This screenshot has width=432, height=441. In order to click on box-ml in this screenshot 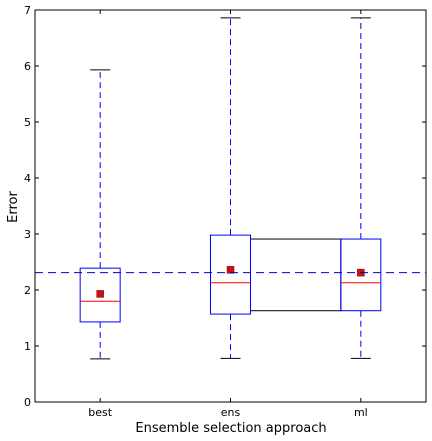, I will do `click(361, 188)`.